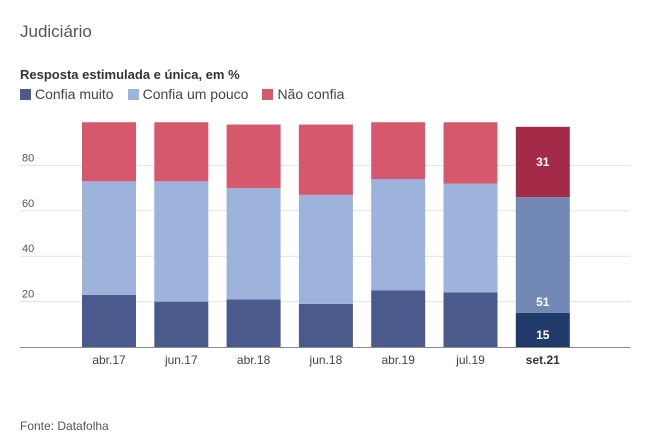  Describe the element at coordinates (543, 360) in the screenshot. I see `x-tick-label-set-21: set.21` at that location.